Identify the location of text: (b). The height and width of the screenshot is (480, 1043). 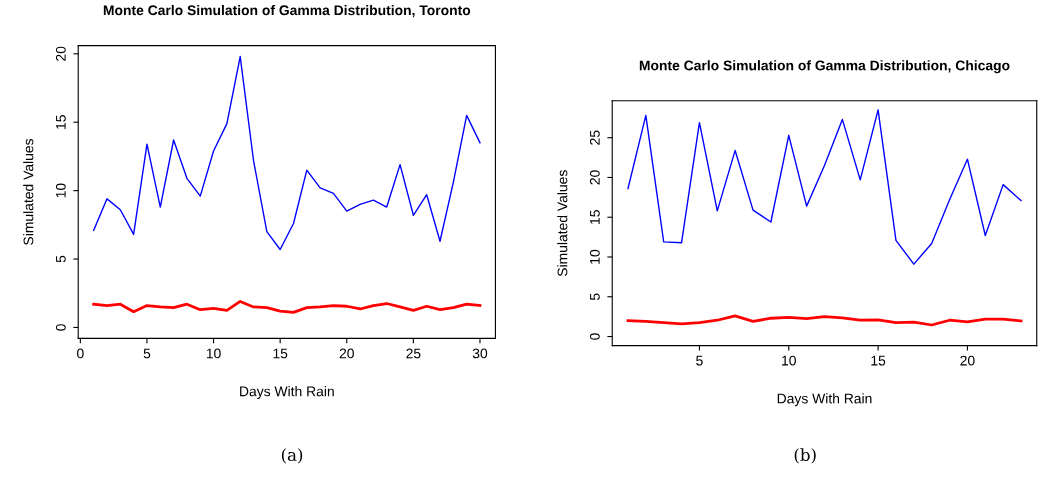
(805, 456).